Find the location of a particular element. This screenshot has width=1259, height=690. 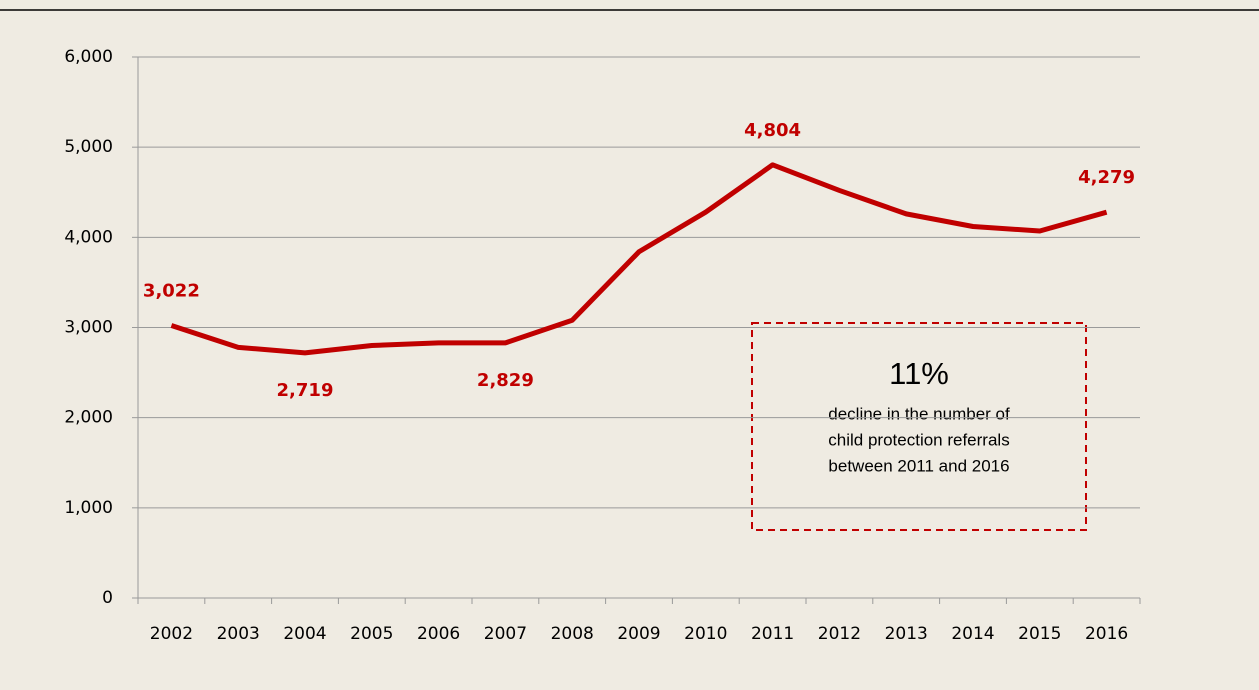

annotation-box is located at coordinates (919, 426).